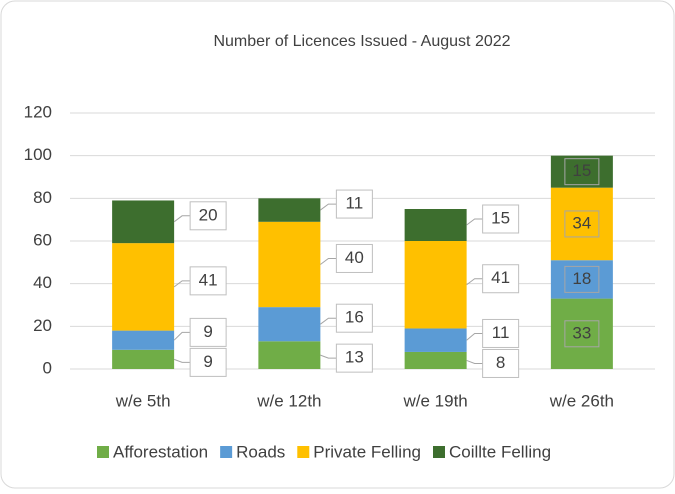 The height and width of the screenshot is (494, 675). I want to click on data-label: 20, so click(208, 214).